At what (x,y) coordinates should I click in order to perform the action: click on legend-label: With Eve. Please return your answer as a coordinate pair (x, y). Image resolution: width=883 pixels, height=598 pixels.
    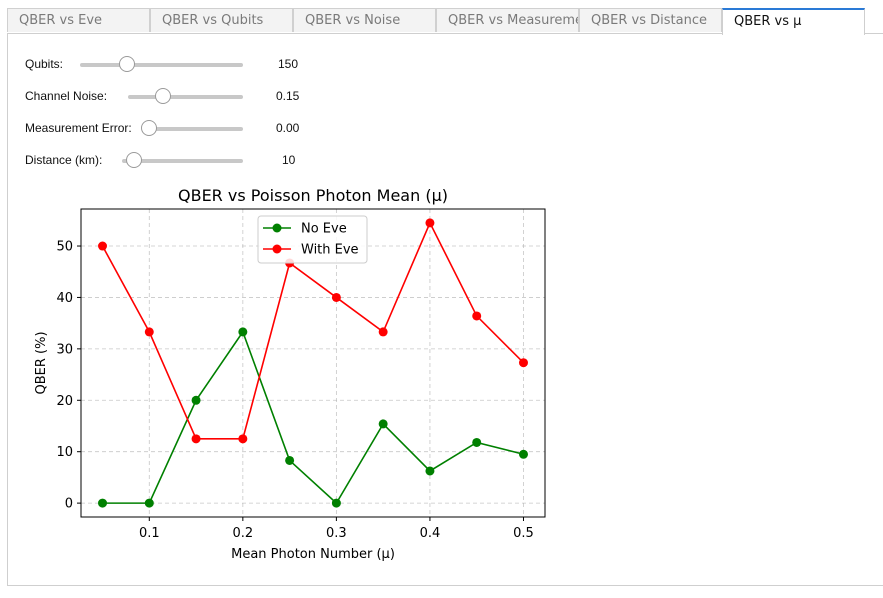
    Looking at the image, I should click on (330, 250).